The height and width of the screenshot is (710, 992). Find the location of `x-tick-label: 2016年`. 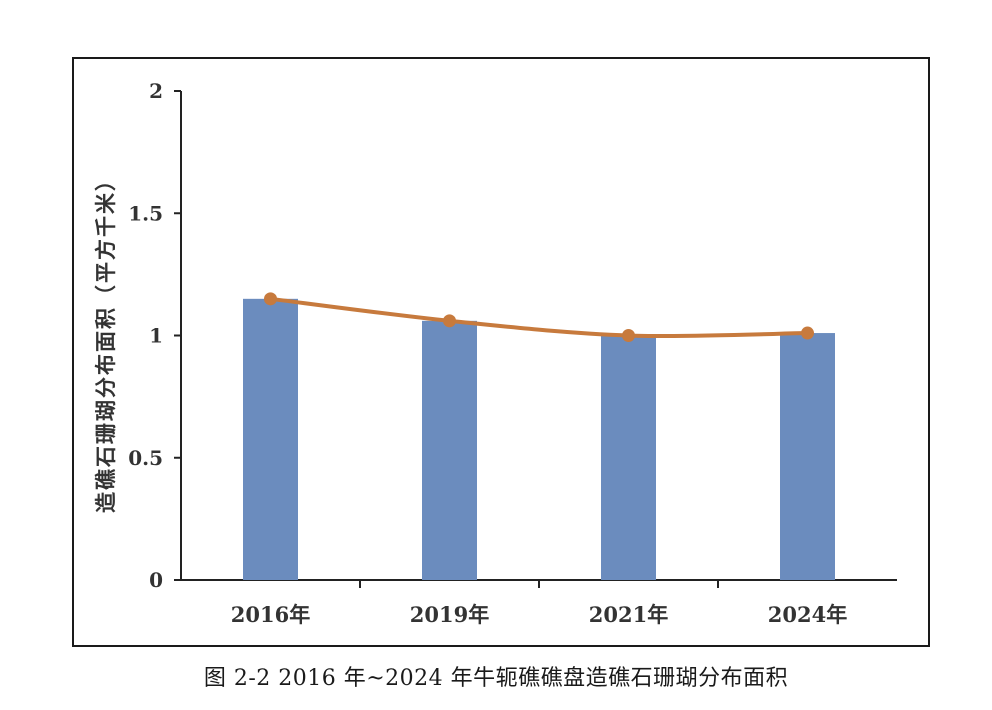

x-tick-label: 2016年 is located at coordinates (270, 614).